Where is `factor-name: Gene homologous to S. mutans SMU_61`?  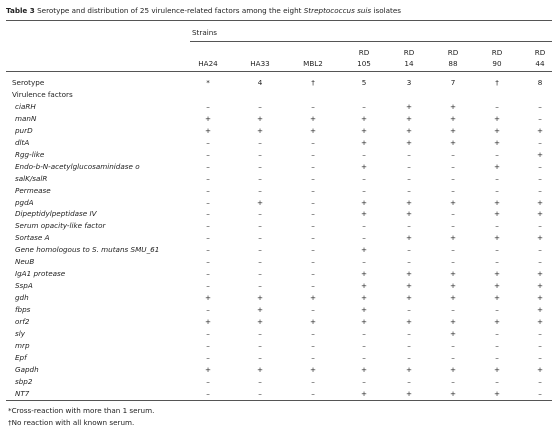
factor-name: Gene homologous to S. mutans SMU_61 is located at coordinates (87, 250).